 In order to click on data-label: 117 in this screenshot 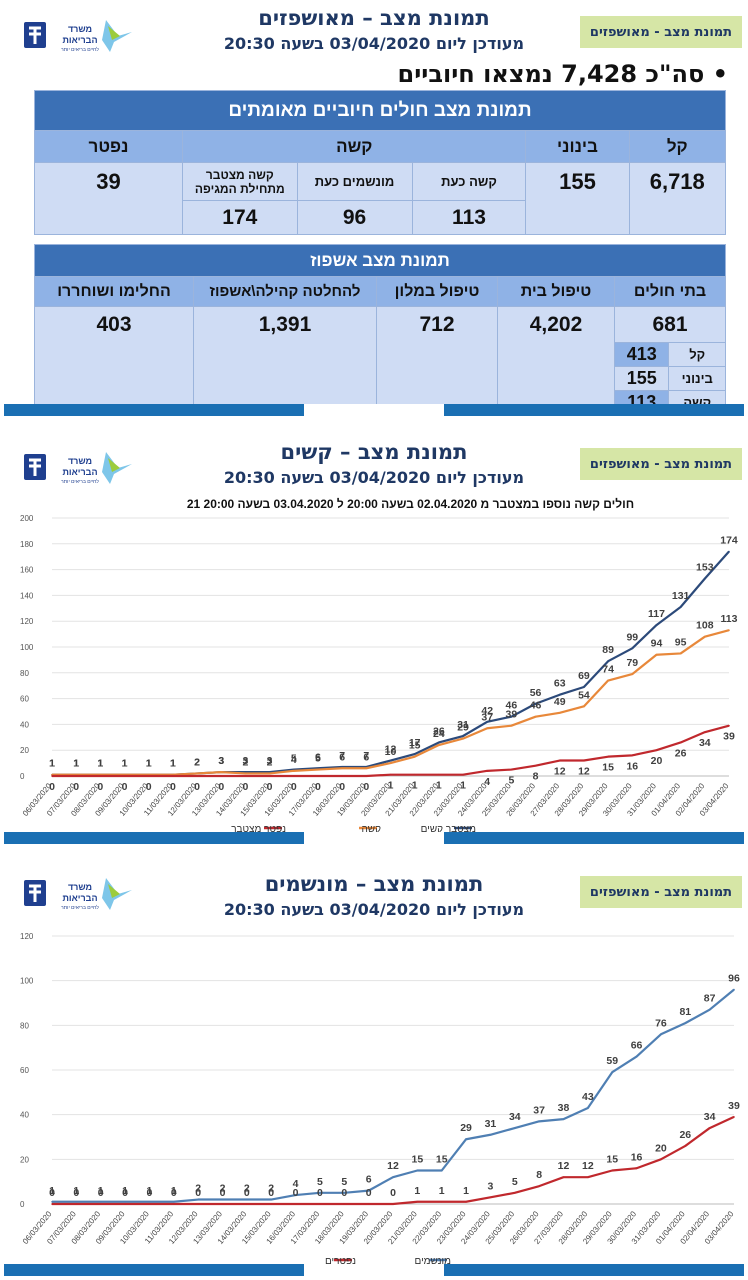, I will do `click(656, 614)`.